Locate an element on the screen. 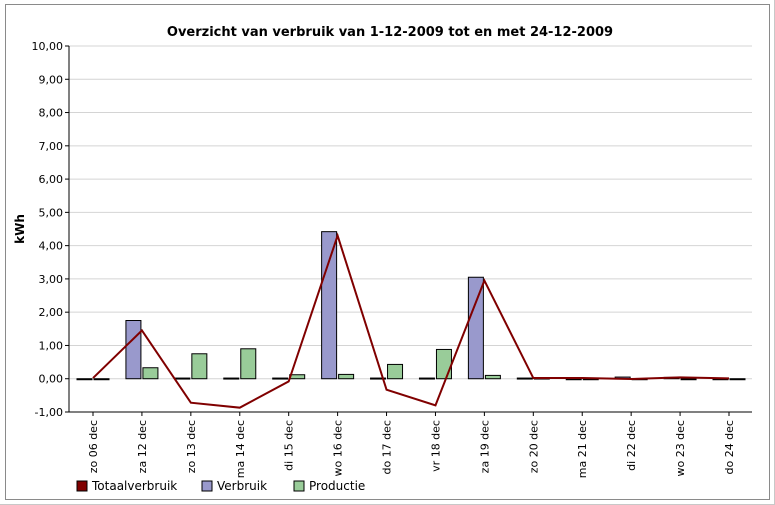 This screenshot has height=505, width=775. x-tick-label: zo 13 dec is located at coordinates (191, 446).